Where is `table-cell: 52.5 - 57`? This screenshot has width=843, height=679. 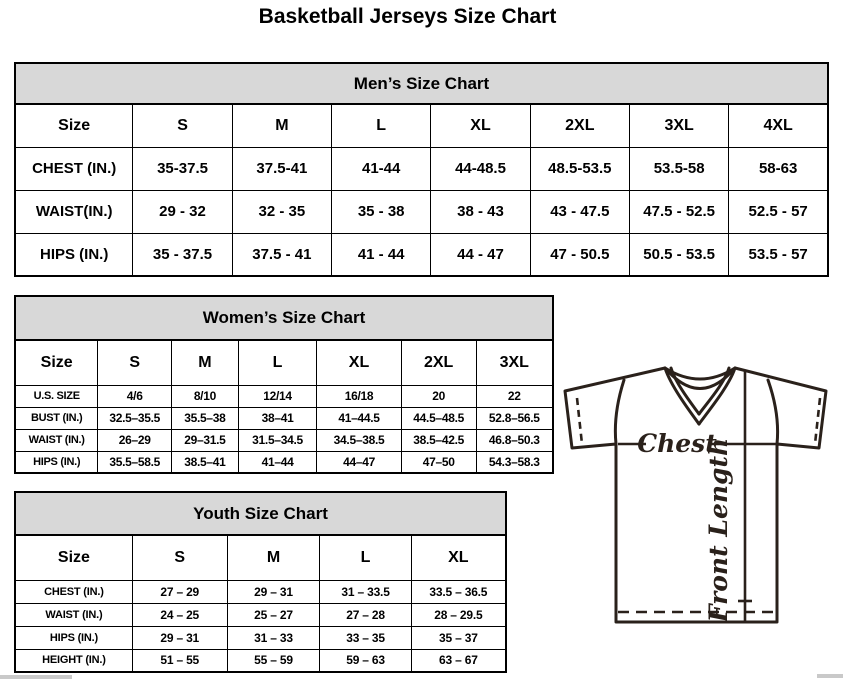 table-cell: 52.5 - 57 is located at coordinates (778, 211).